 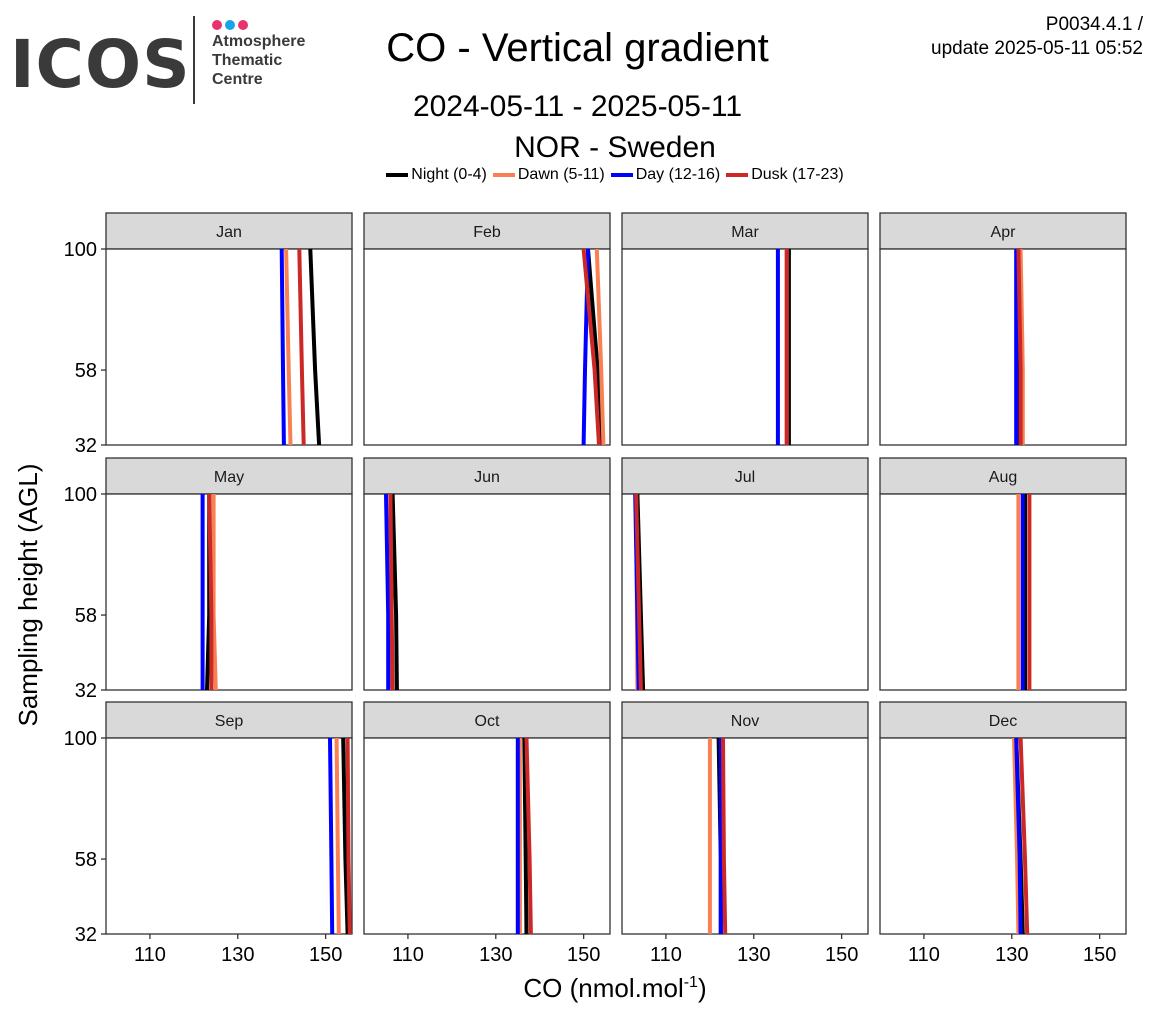 What do you see at coordinates (487, 720) in the screenshot?
I see `facet-strip-oct` at bounding box center [487, 720].